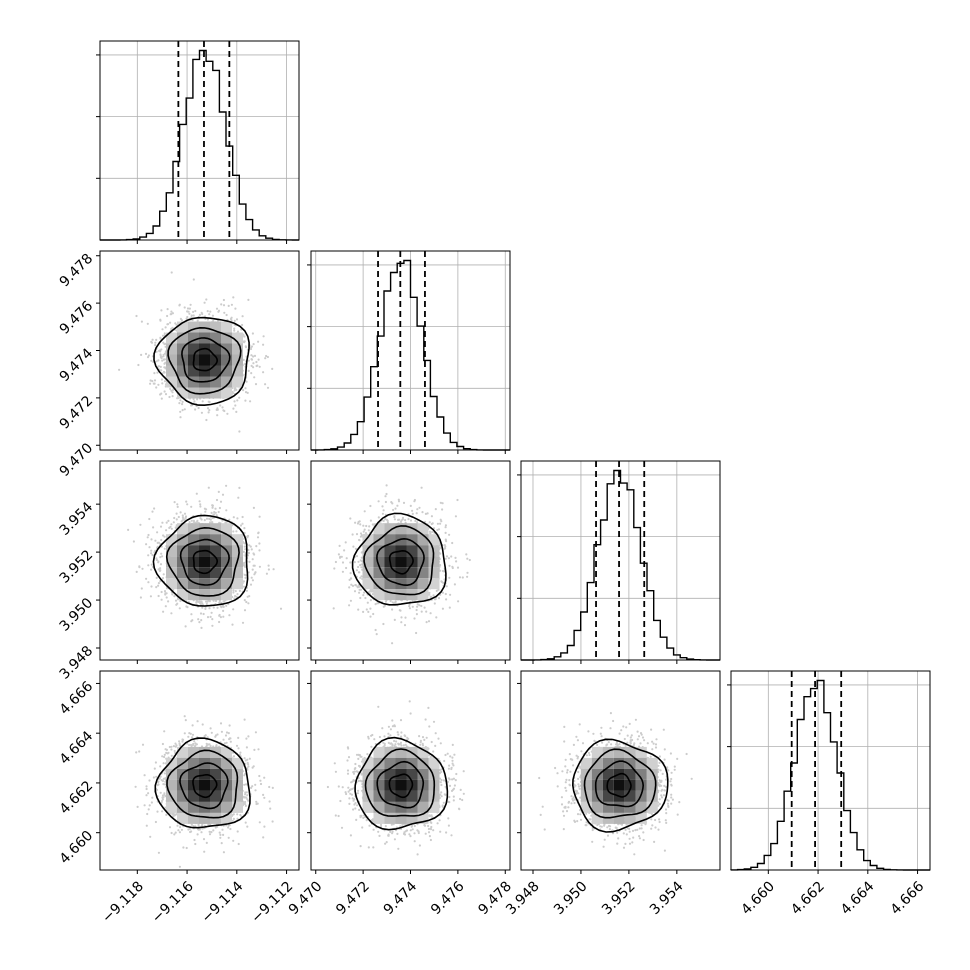  Describe the element at coordinates (77, 567) in the screenshot. I see `y-tick-label-3-3: 3.952` at that location.